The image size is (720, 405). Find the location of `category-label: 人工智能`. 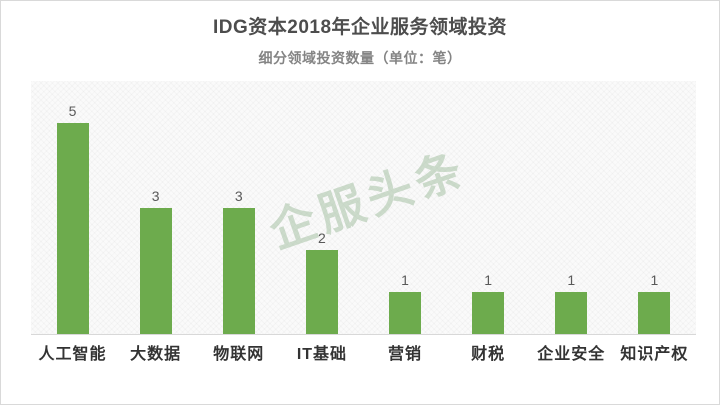

category-label: 人工智能 is located at coordinates (72, 354).